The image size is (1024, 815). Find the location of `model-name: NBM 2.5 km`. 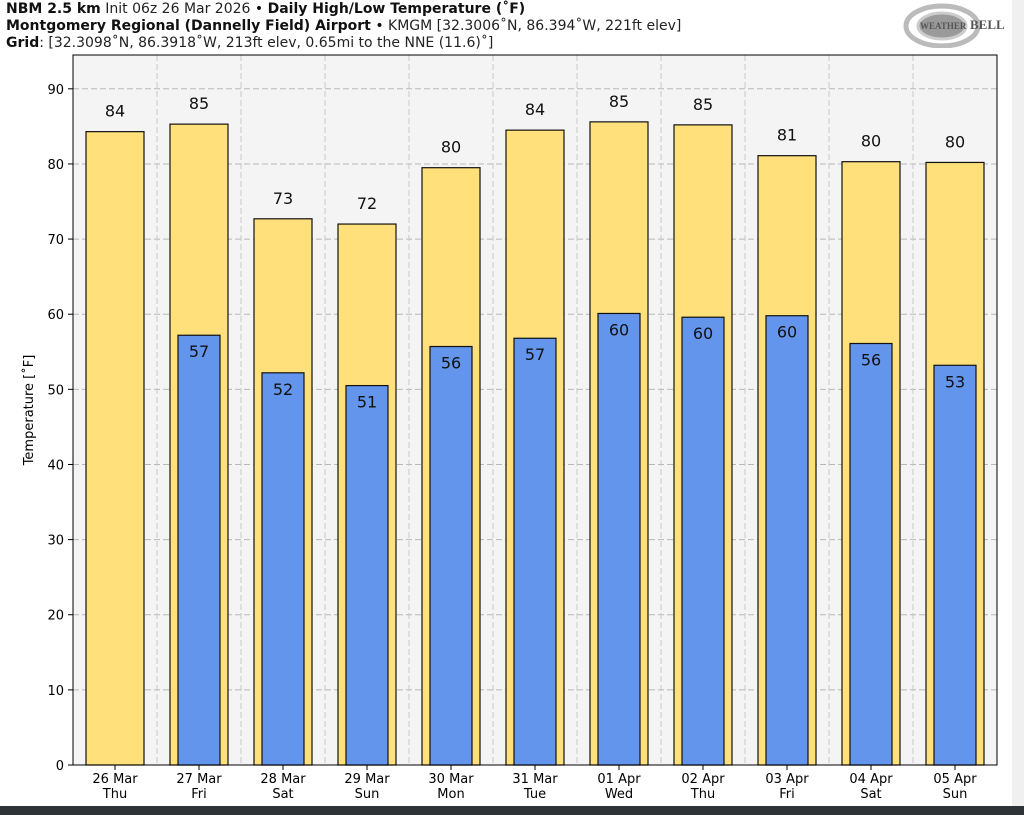

model-name: NBM 2.5 km is located at coordinates (53, 9).